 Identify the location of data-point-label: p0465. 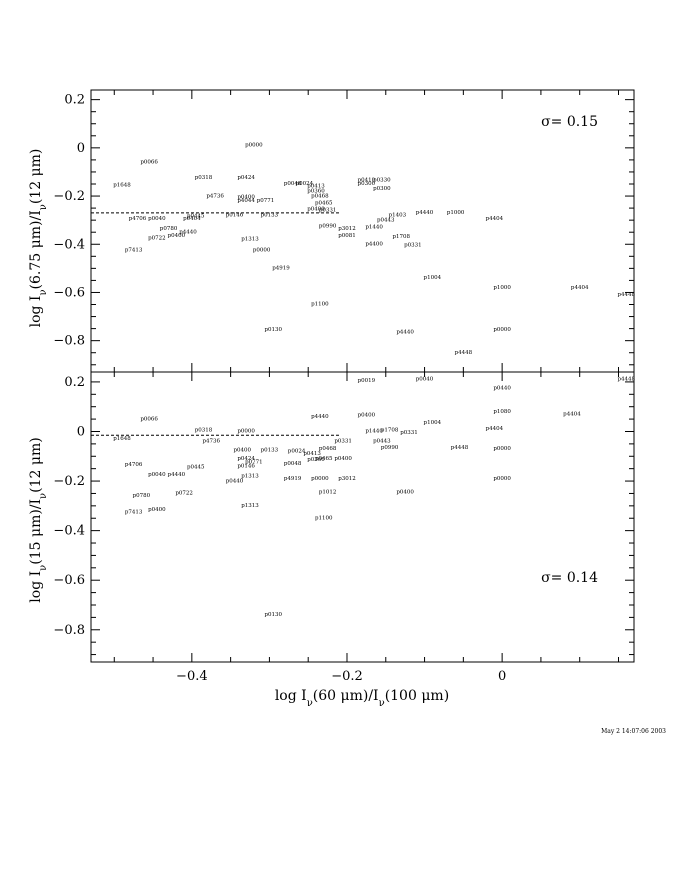
(324, 203).